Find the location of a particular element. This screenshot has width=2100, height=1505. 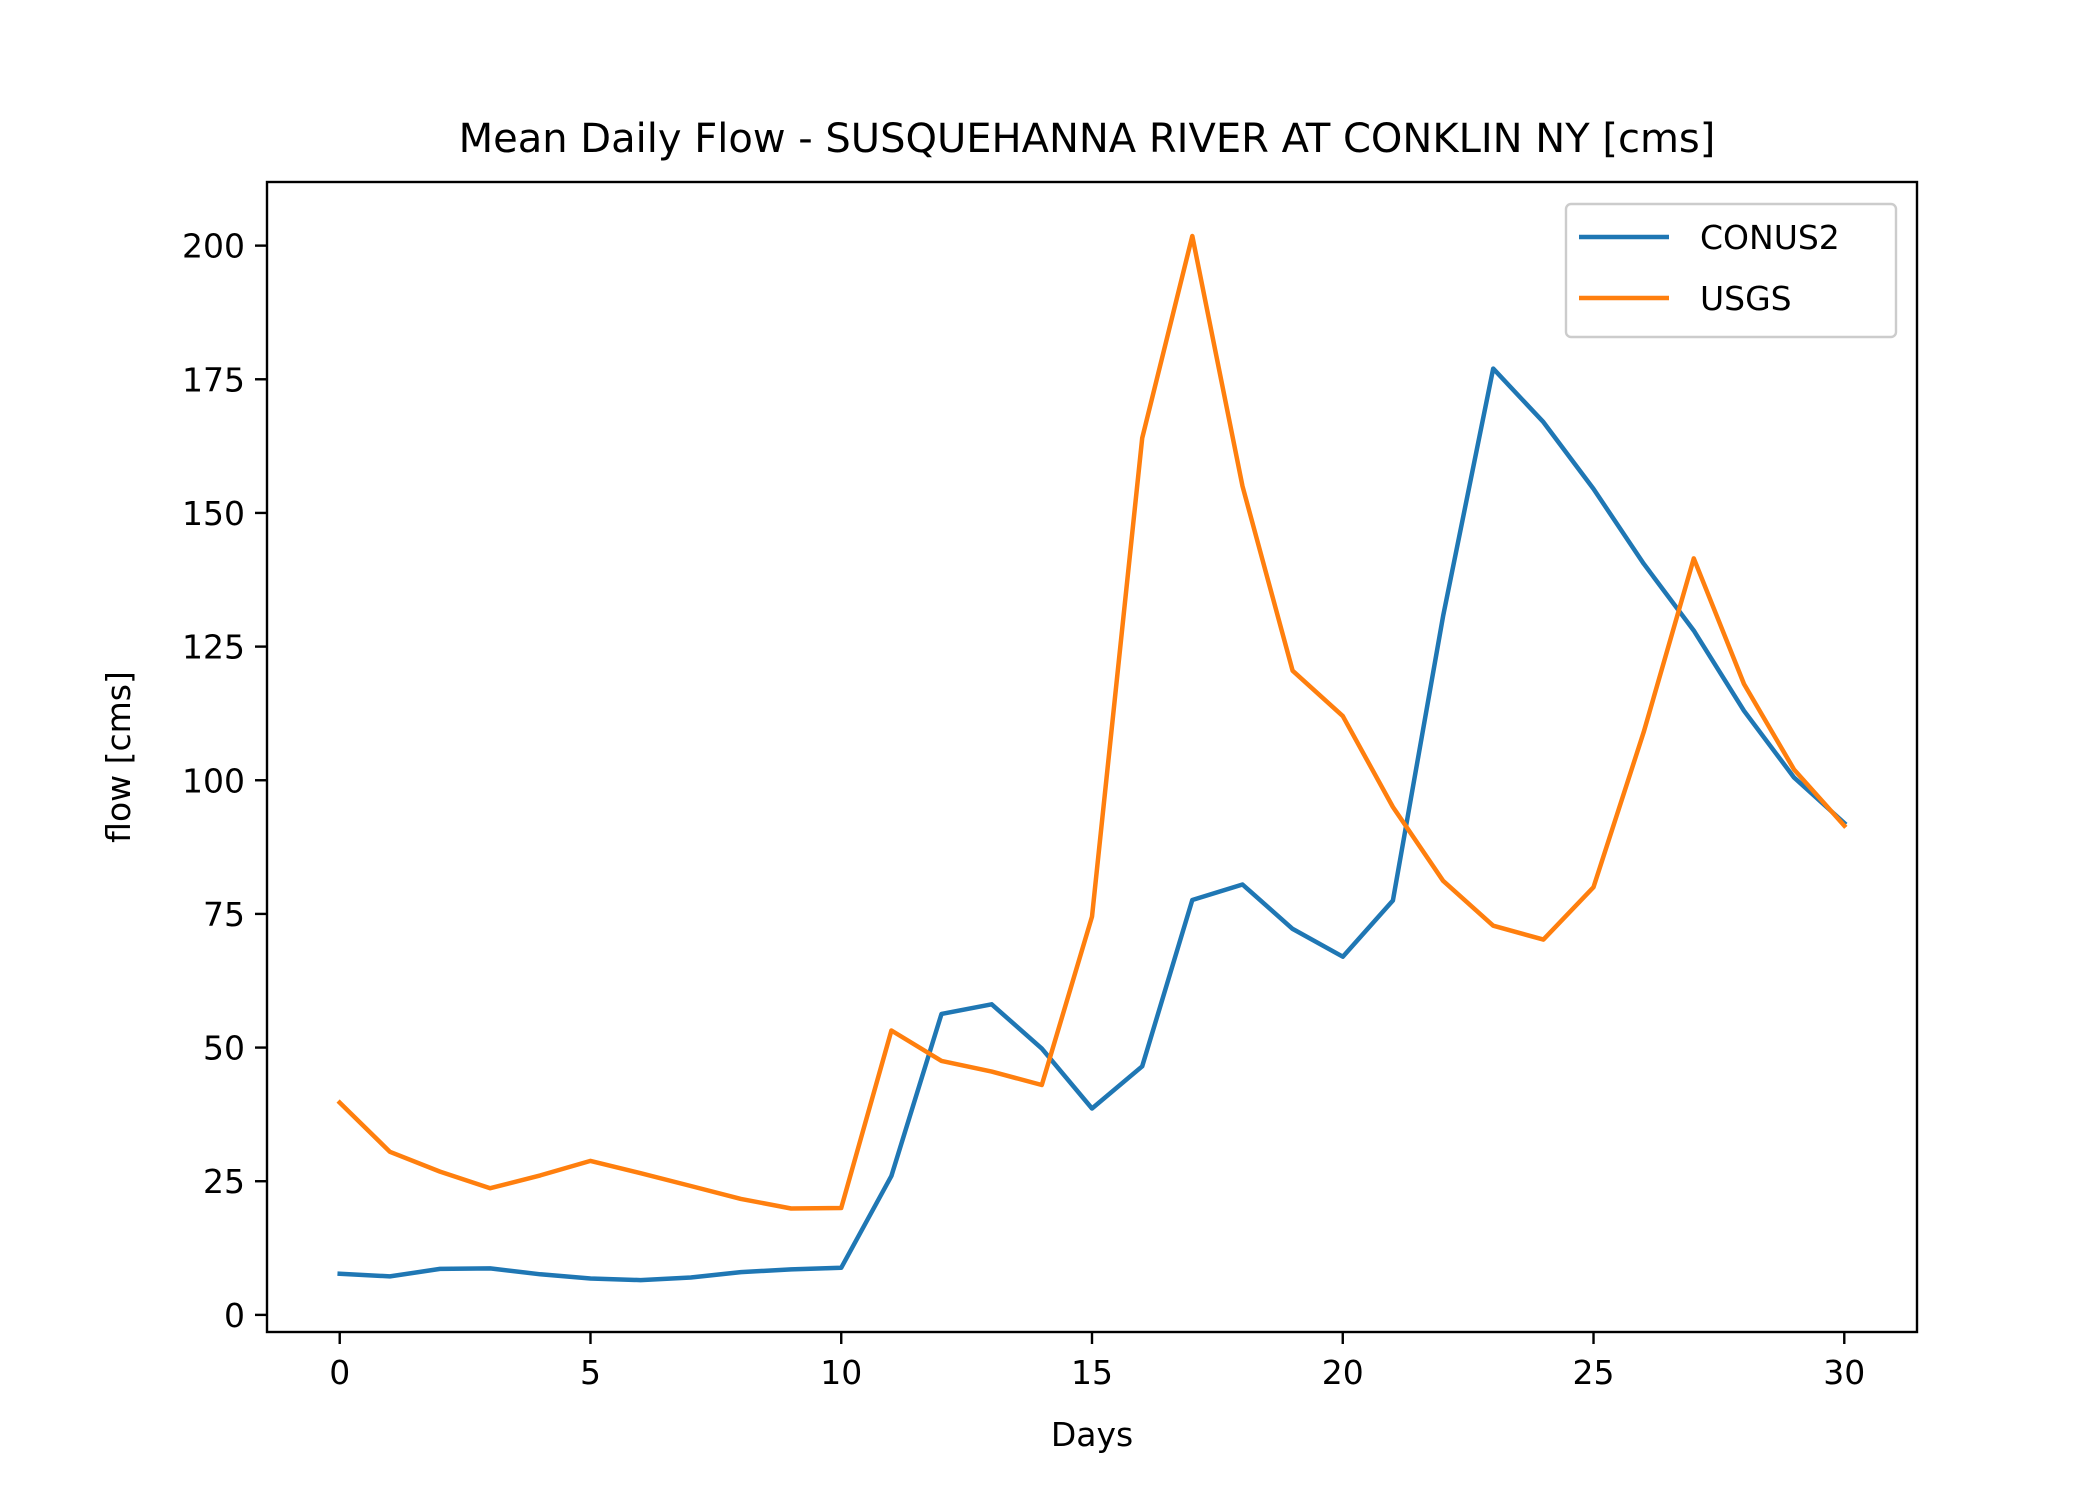

x-tick-label: 30 is located at coordinates (1844, 1372).